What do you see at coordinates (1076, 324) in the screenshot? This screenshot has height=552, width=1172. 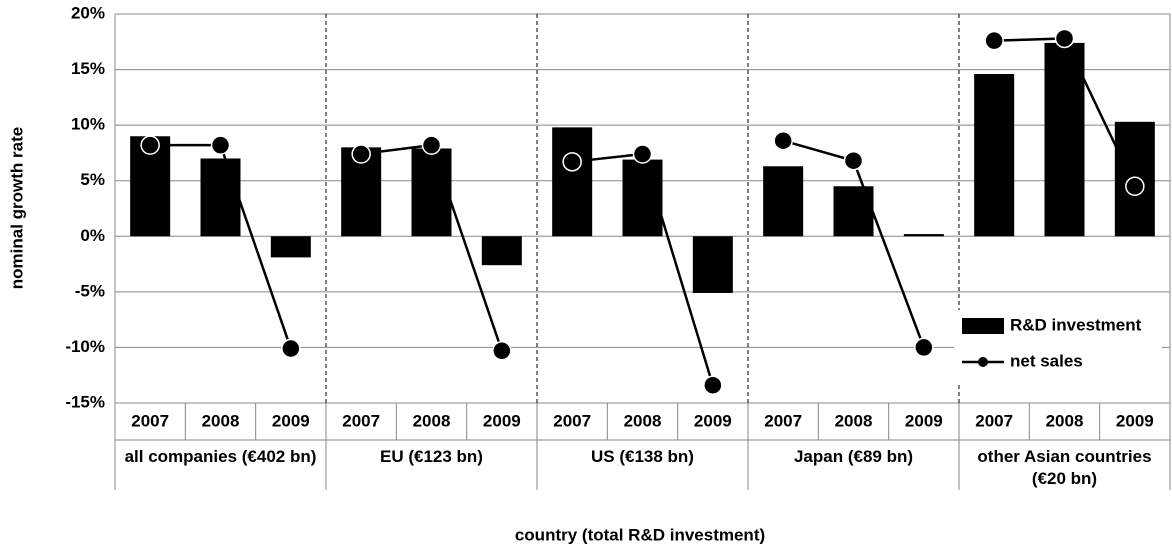 I see `legend-label: R&D investment` at bounding box center [1076, 324].